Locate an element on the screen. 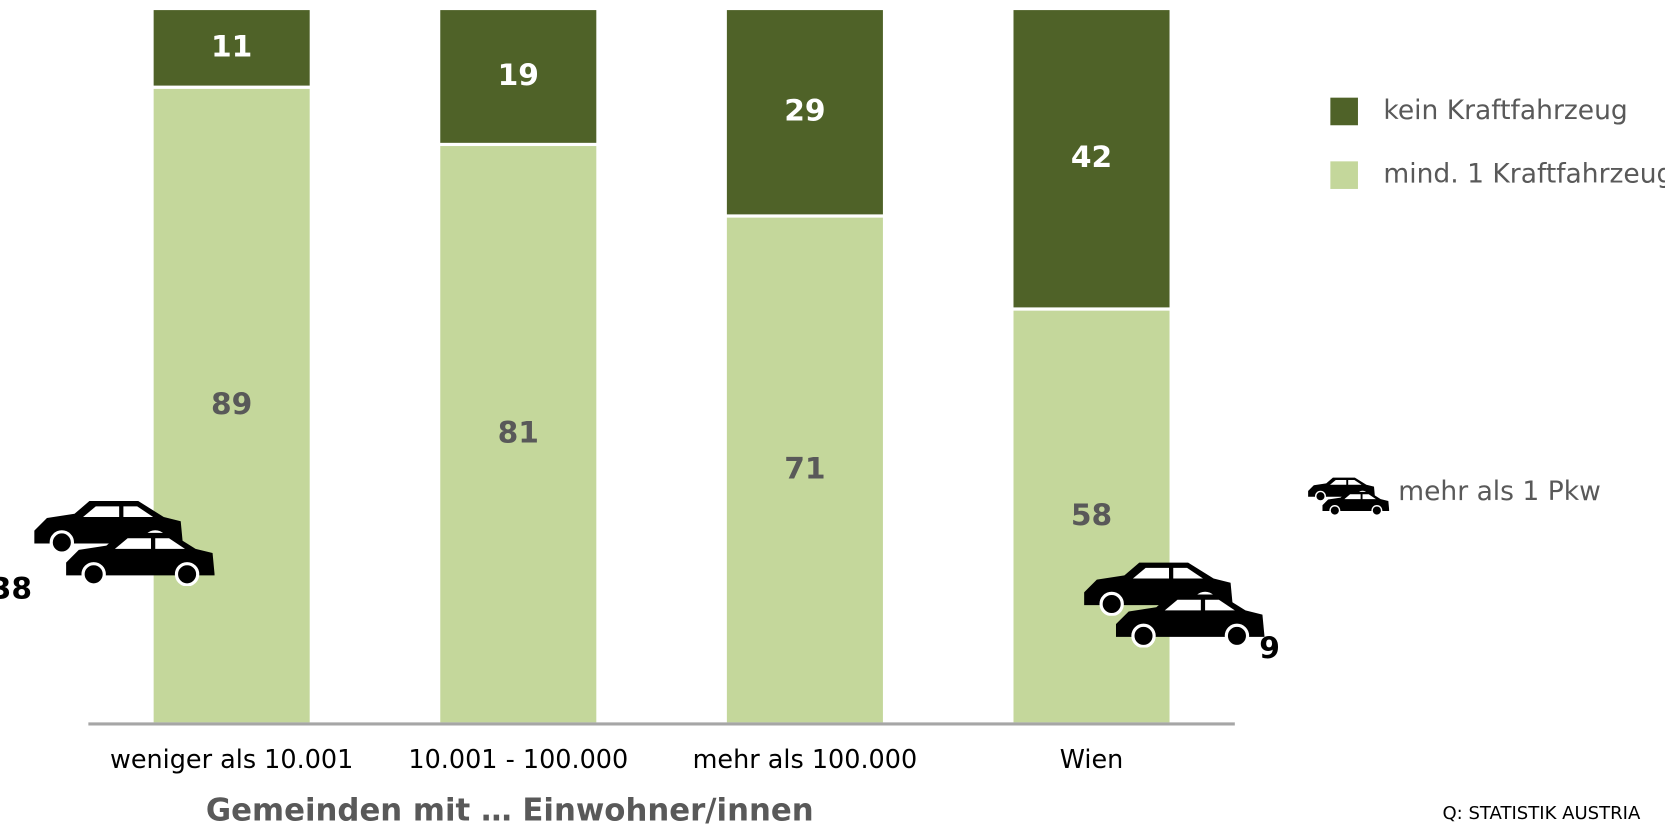  car-label: 9 is located at coordinates (1269, 648).